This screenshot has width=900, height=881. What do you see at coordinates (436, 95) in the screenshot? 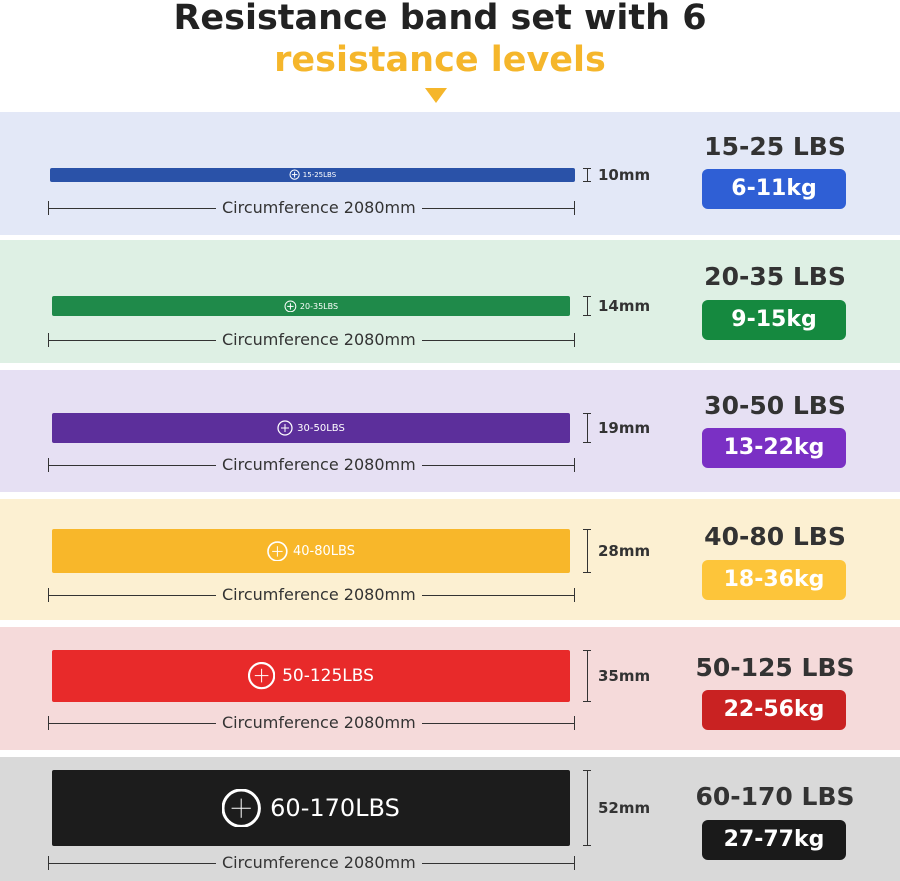
I see `arrow` at bounding box center [436, 95].